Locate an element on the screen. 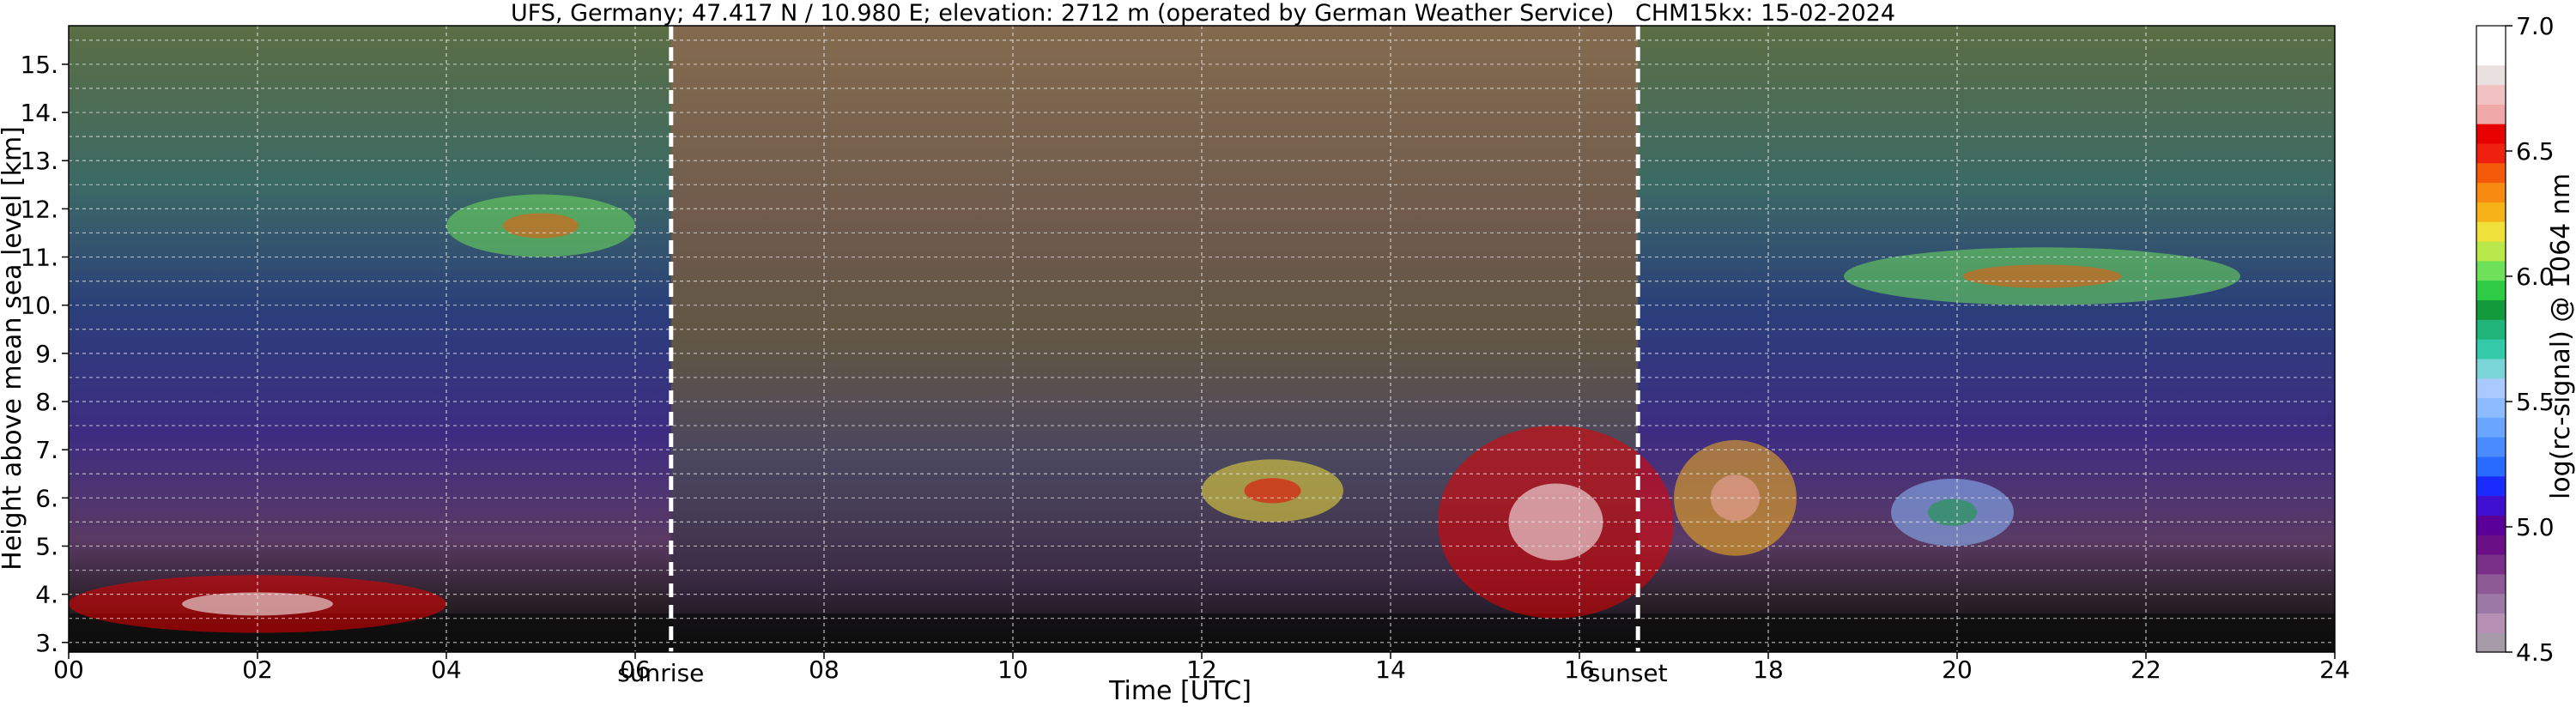 The image size is (2576, 707). colorbar-tick-label: 5.5 is located at coordinates (2535, 402).